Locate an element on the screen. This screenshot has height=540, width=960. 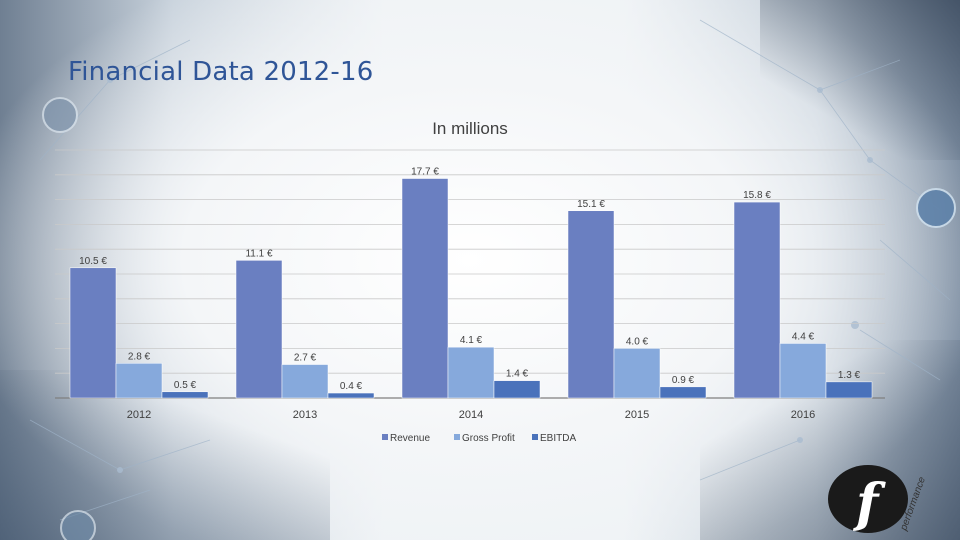
bar-ebitda-2016 is located at coordinates (849, 390).